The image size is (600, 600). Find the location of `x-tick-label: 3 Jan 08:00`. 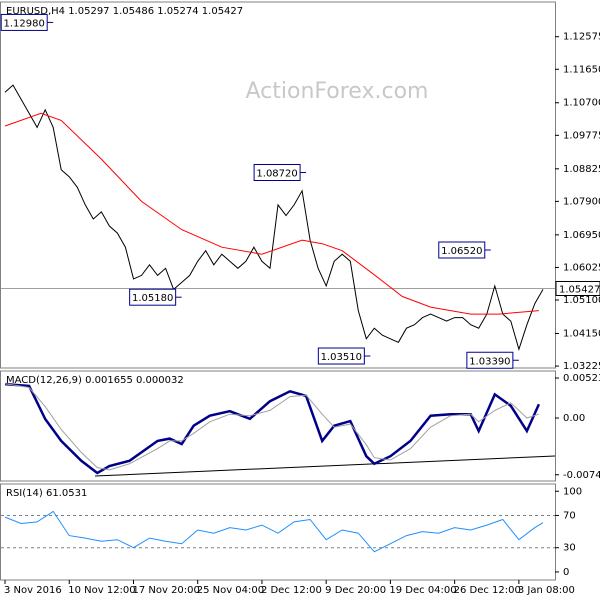

x-tick-label: 3 Jan 08:00 is located at coordinates (546, 590).